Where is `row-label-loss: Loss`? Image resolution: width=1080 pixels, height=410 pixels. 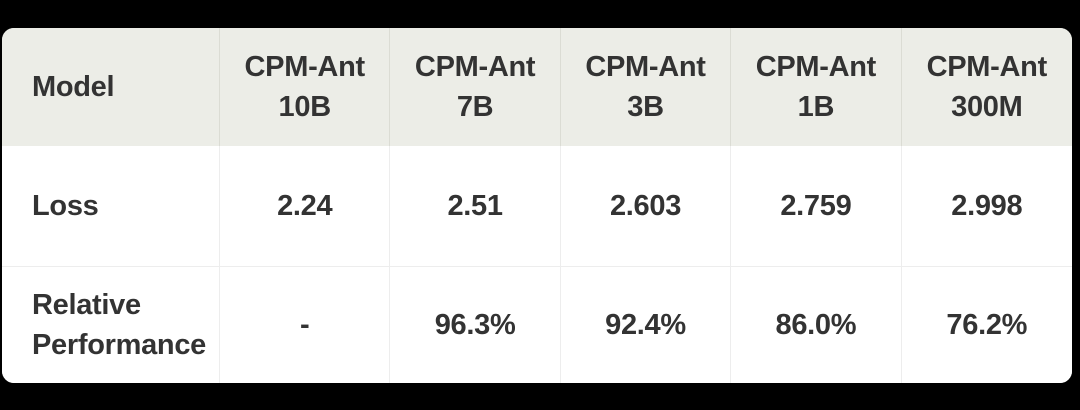 row-label-loss: Loss is located at coordinates (111, 206).